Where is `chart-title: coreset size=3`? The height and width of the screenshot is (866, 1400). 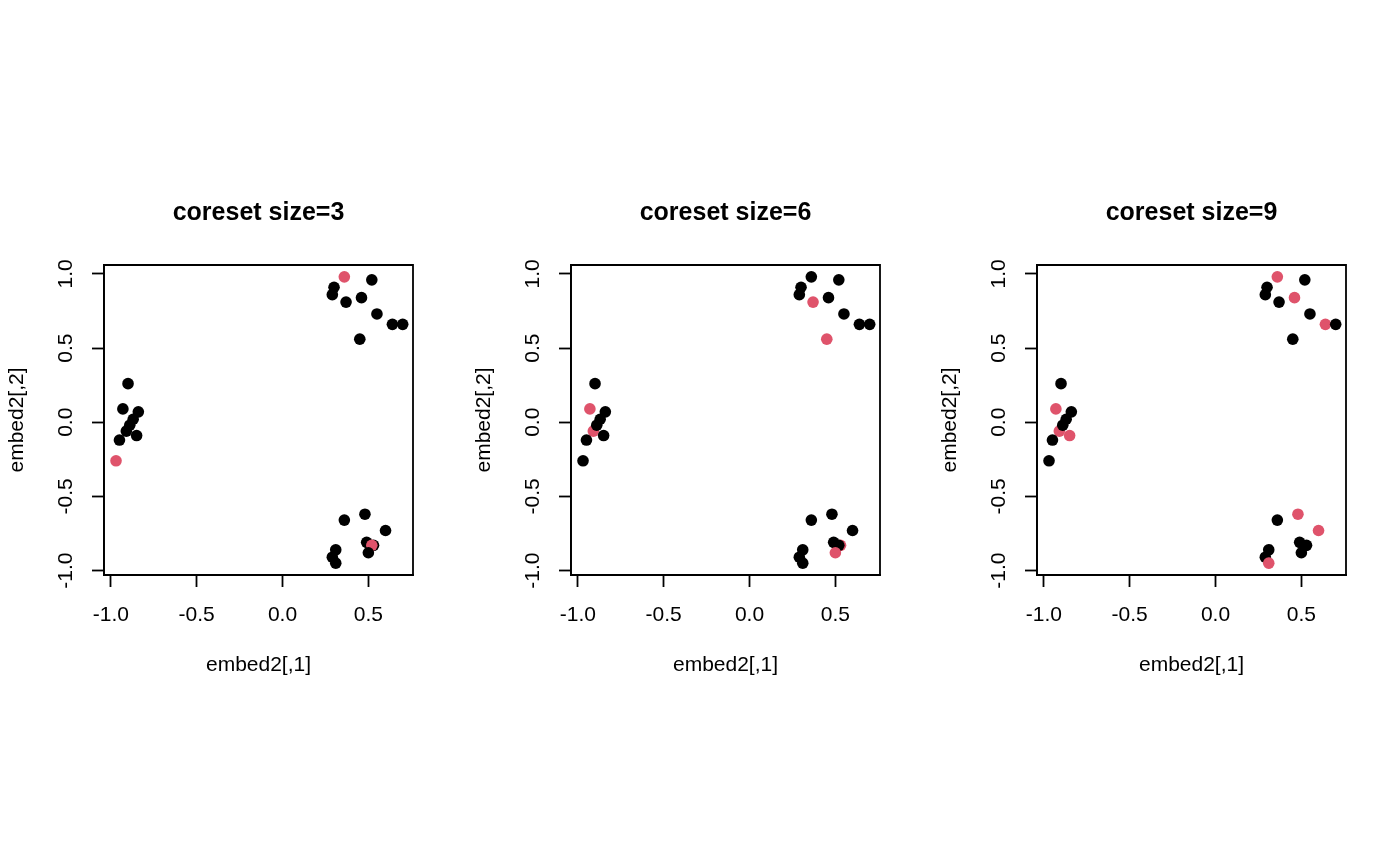 chart-title: coreset size=3 is located at coordinates (258, 210).